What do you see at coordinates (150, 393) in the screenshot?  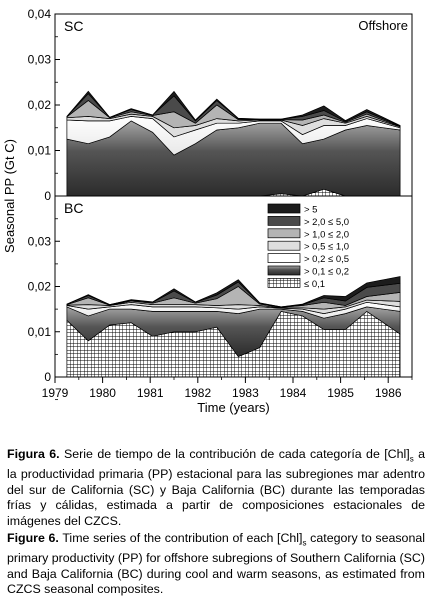 I see `xtick-label: 1981` at bounding box center [150, 393].